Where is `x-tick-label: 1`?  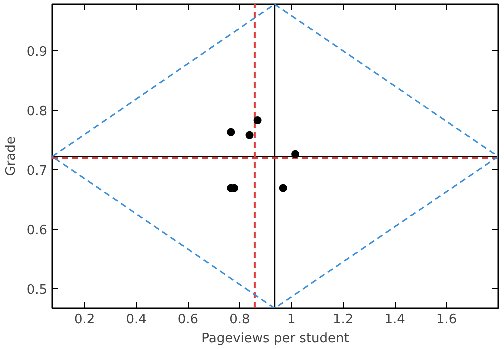 x-tick-label: 1 is located at coordinates (292, 320).